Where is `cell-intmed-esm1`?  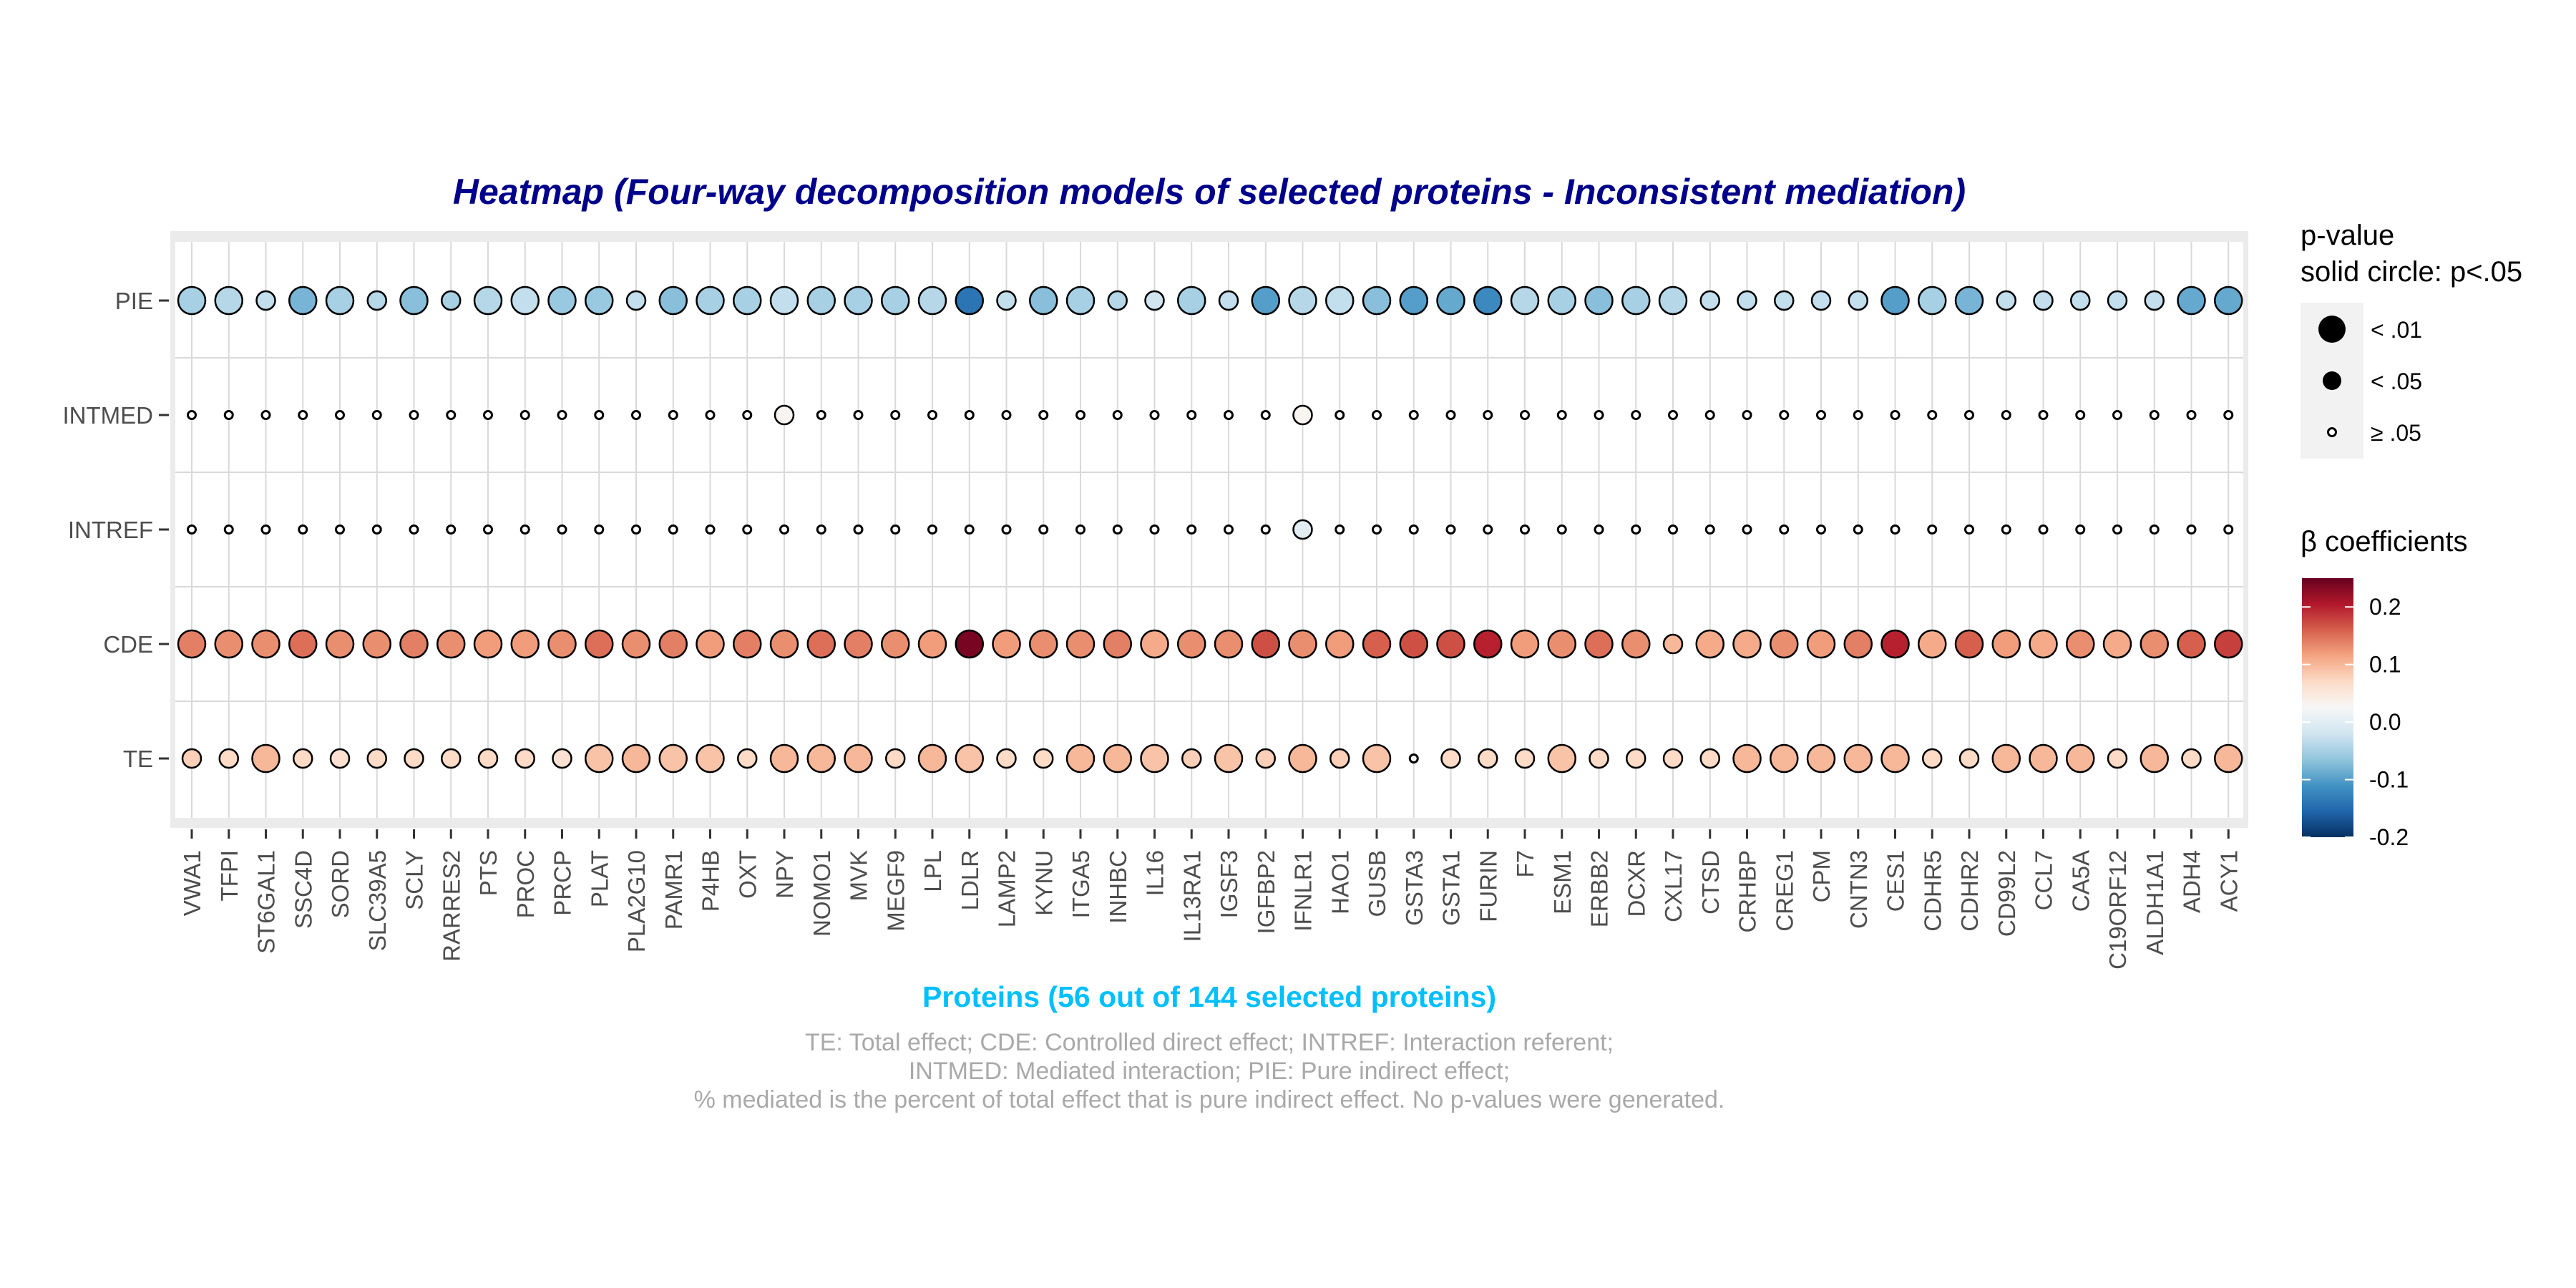 cell-intmed-esm1 is located at coordinates (1561, 415).